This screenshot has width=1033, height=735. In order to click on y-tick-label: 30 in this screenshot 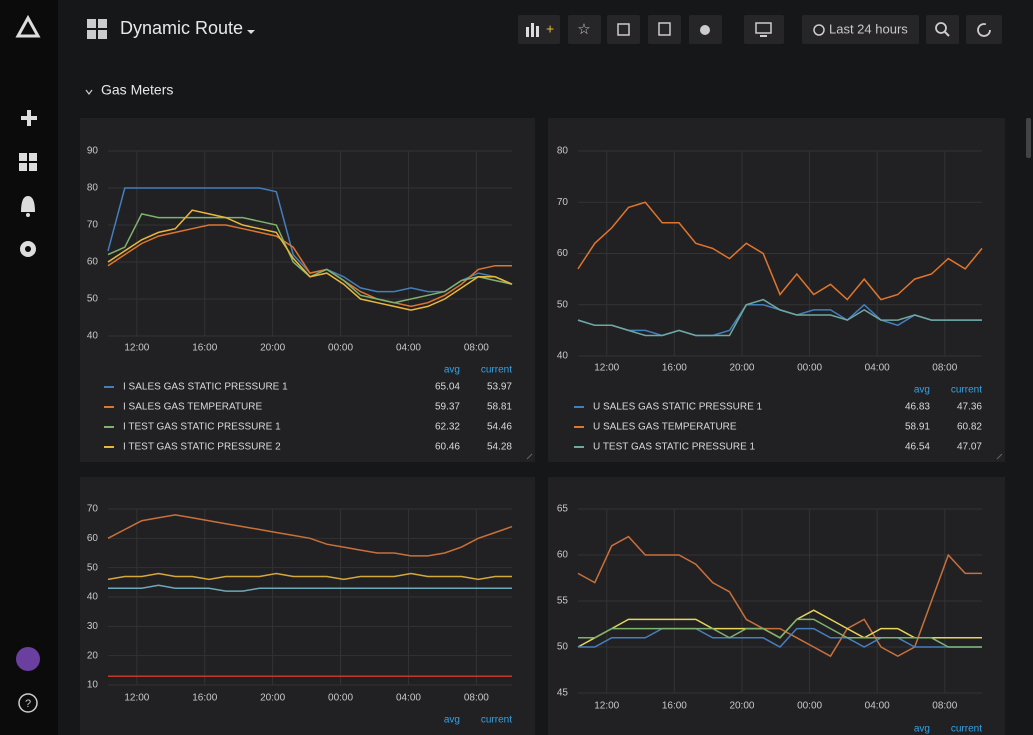, I will do `click(93, 626)`.